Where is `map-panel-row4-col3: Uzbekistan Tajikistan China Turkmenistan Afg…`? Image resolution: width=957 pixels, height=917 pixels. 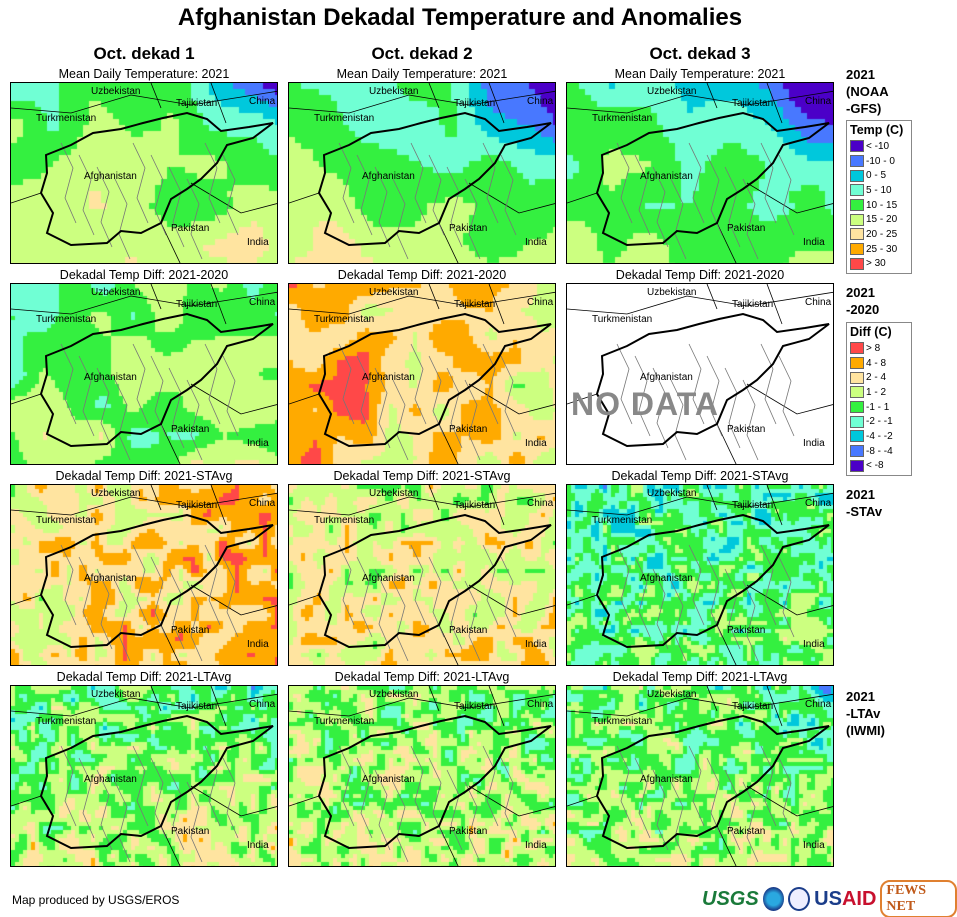
map-panel-row4-col3: Uzbekistan Tajikistan China Turkmenistan Afg… is located at coordinates (700, 776).